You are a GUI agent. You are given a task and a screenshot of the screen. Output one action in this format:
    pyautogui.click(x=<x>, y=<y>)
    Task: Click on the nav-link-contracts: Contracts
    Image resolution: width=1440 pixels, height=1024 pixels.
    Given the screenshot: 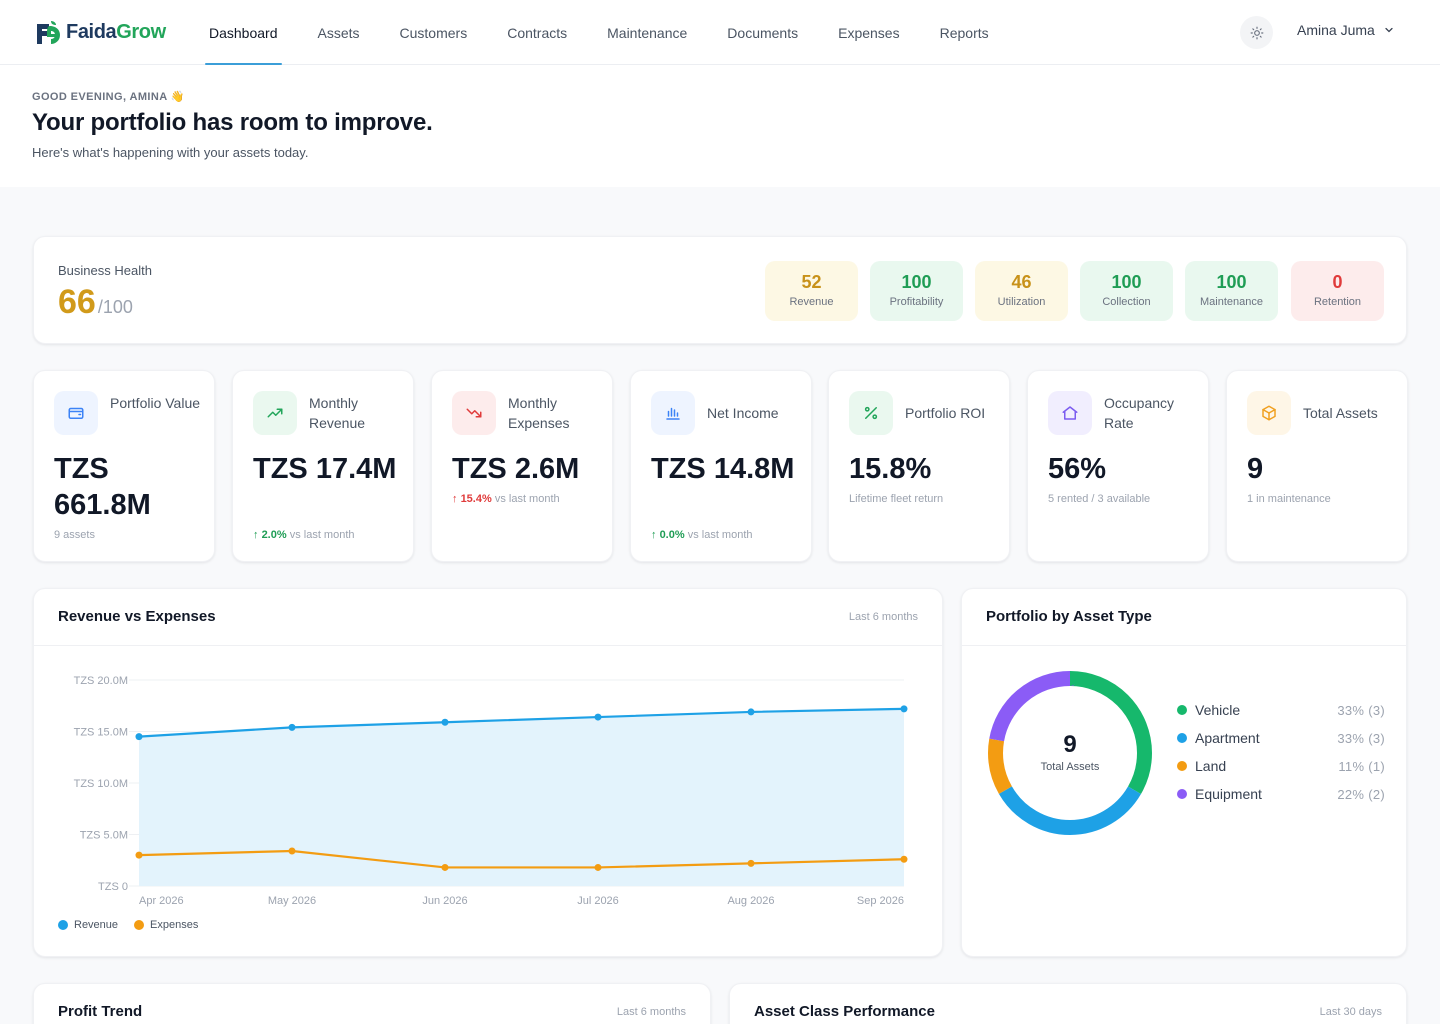 What is the action you would take?
    pyautogui.click(x=537, y=32)
    